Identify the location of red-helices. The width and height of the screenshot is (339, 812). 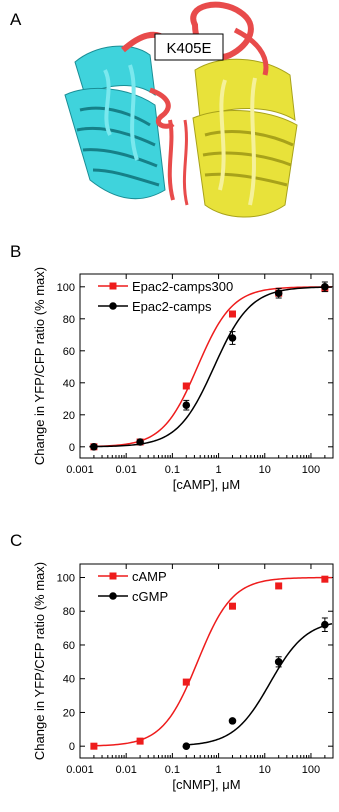
(195, 103).